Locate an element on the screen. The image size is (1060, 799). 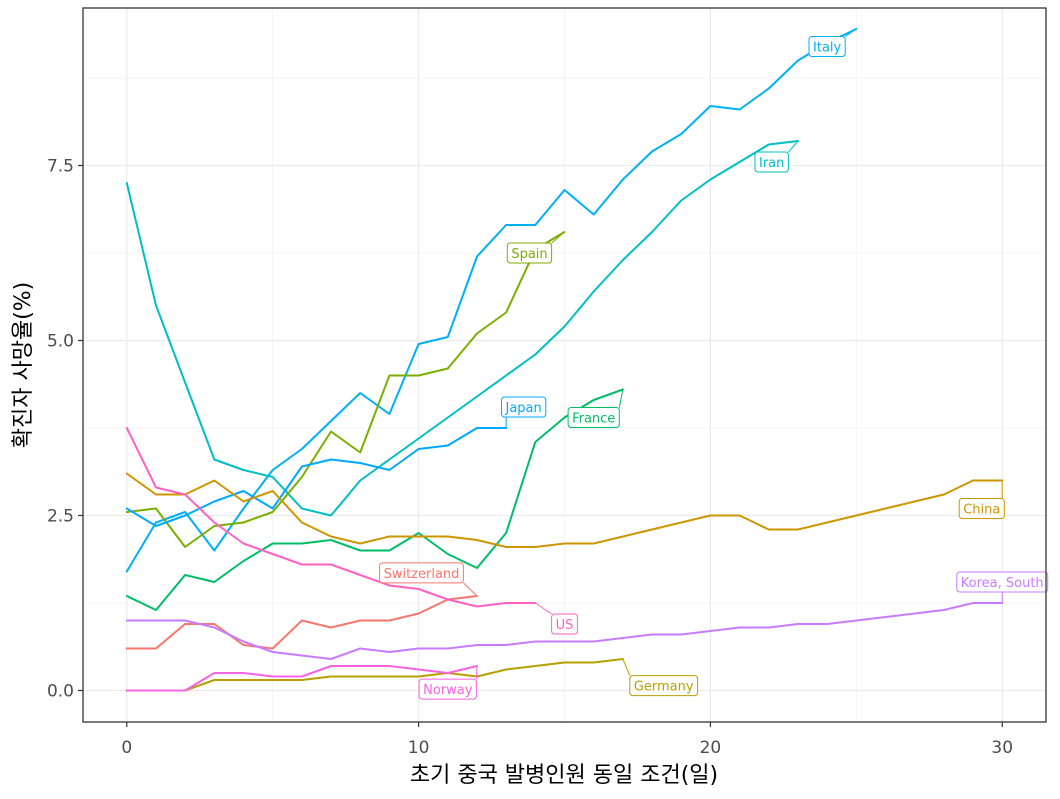
x-tick-label: 10 is located at coordinates (419, 748).